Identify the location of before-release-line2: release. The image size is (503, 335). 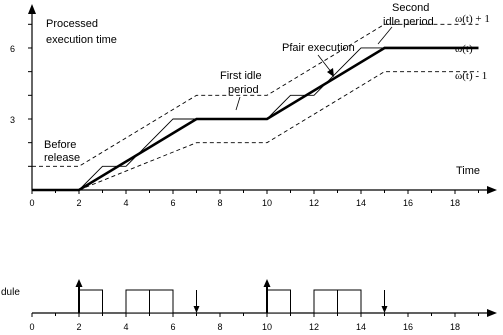
(62, 158).